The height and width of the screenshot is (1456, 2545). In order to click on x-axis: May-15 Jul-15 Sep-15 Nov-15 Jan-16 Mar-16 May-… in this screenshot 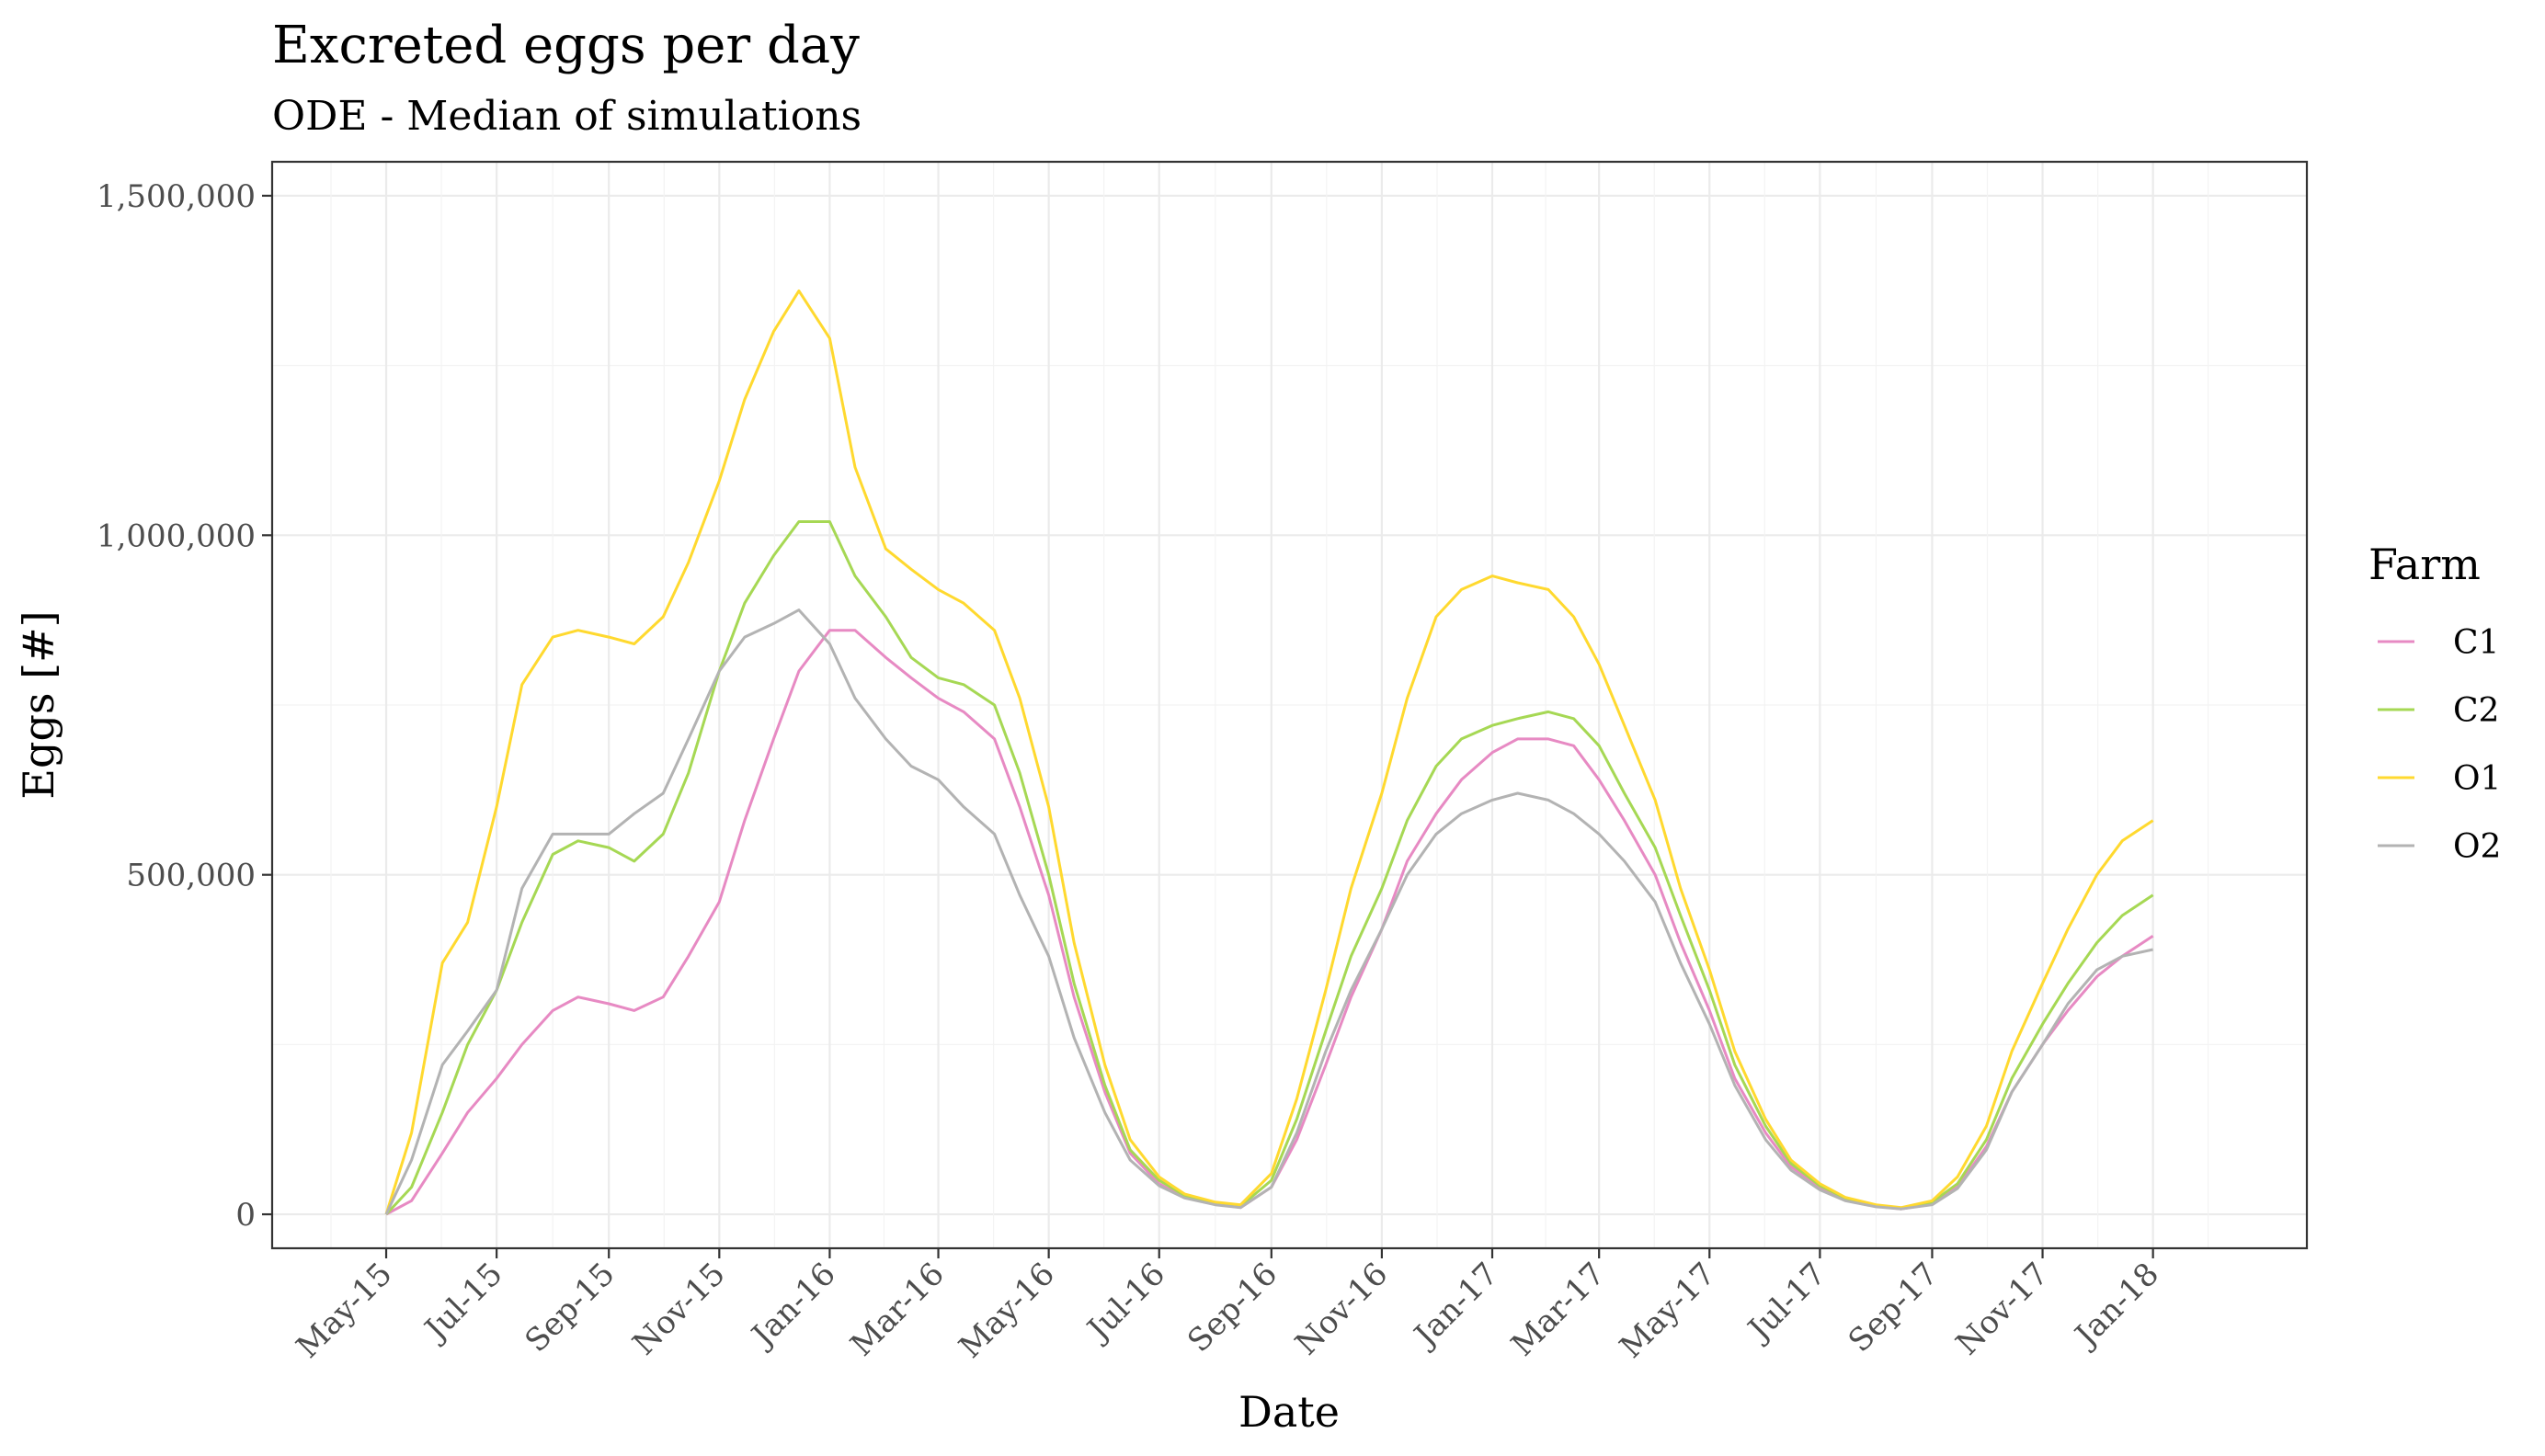, I will do `click(1228, 1307)`.